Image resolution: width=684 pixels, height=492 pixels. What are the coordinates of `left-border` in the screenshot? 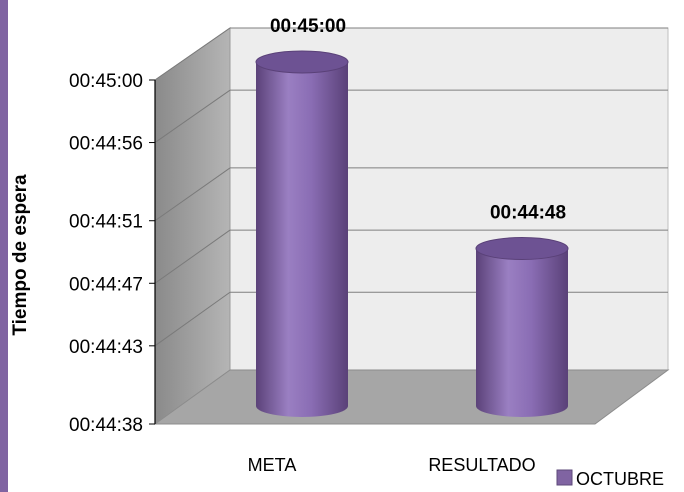 It's located at (4, 246).